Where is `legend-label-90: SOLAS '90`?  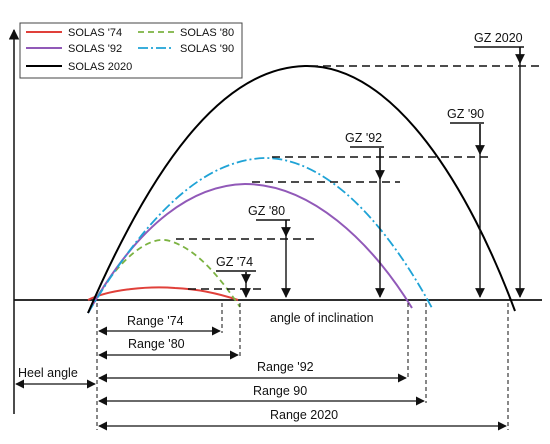
legend-label-90: SOLAS '90 is located at coordinates (207, 49).